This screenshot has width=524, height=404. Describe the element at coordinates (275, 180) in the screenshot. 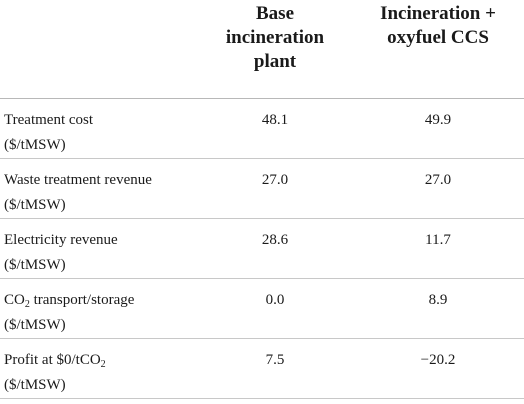

I see `cell-base-plant: 27.0` at that location.